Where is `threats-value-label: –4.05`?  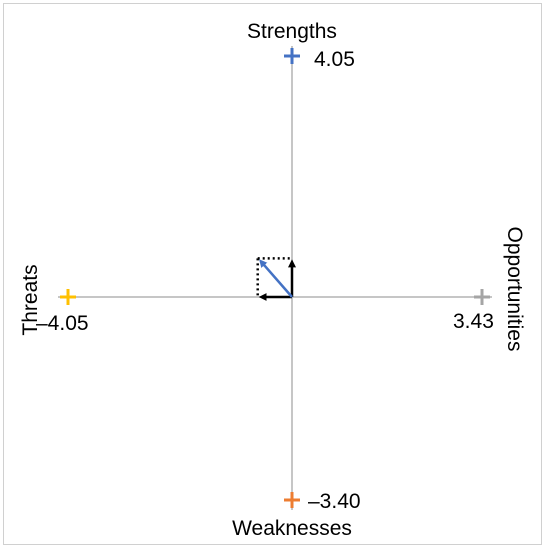
threats-value-label: –4.05 is located at coordinates (62, 323).